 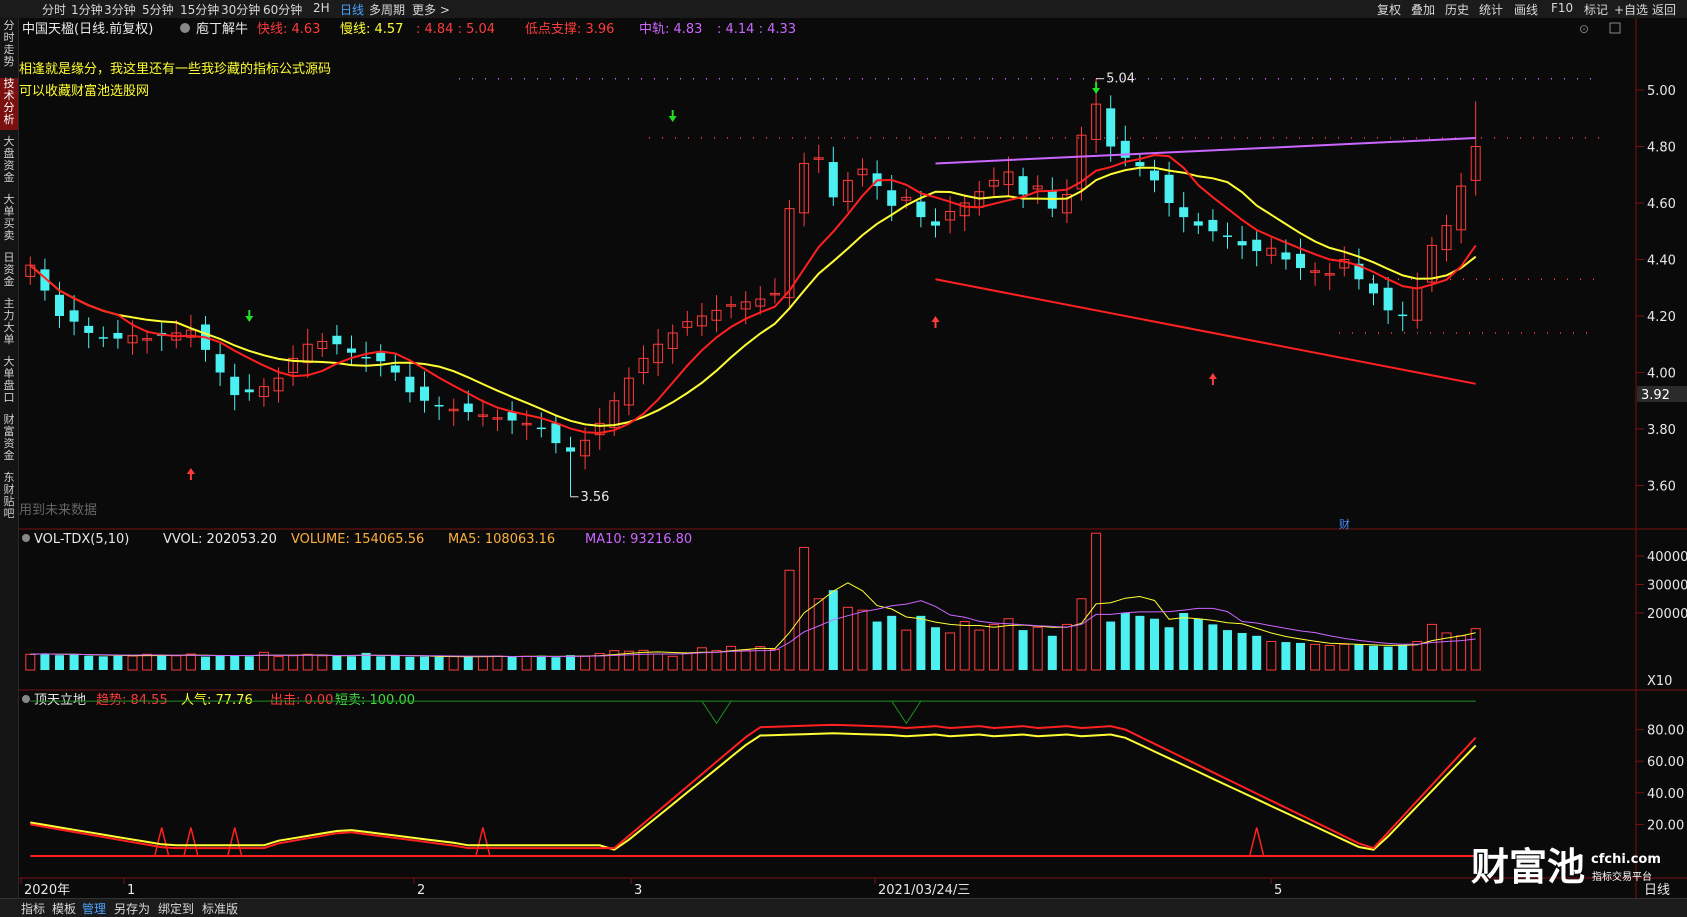 What do you see at coordinates (1622, 876) in the screenshot?
I see `watermark-sub: 指标交易平台` at bounding box center [1622, 876].